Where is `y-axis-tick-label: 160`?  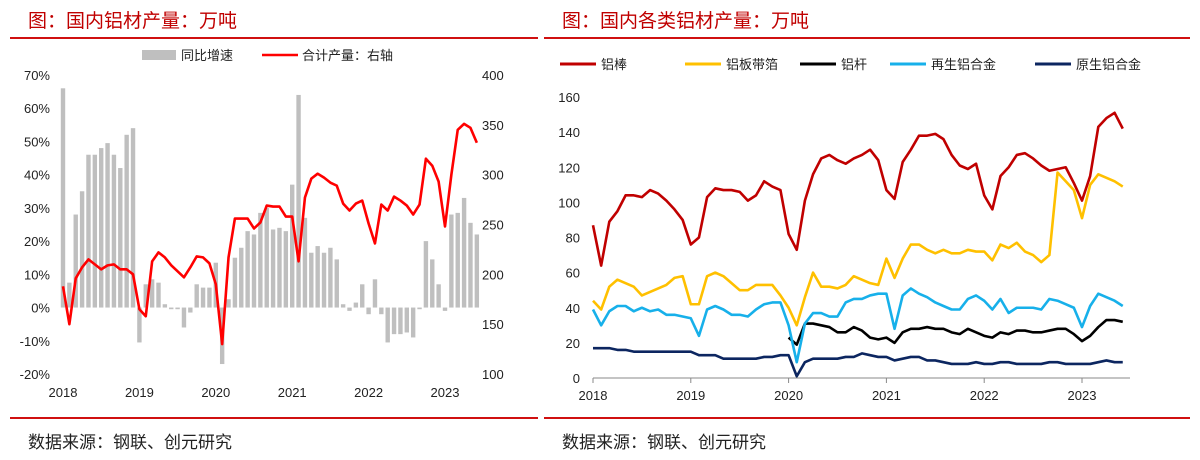
y-axis-tick-label: 160 is located at coordinates (569, 97).